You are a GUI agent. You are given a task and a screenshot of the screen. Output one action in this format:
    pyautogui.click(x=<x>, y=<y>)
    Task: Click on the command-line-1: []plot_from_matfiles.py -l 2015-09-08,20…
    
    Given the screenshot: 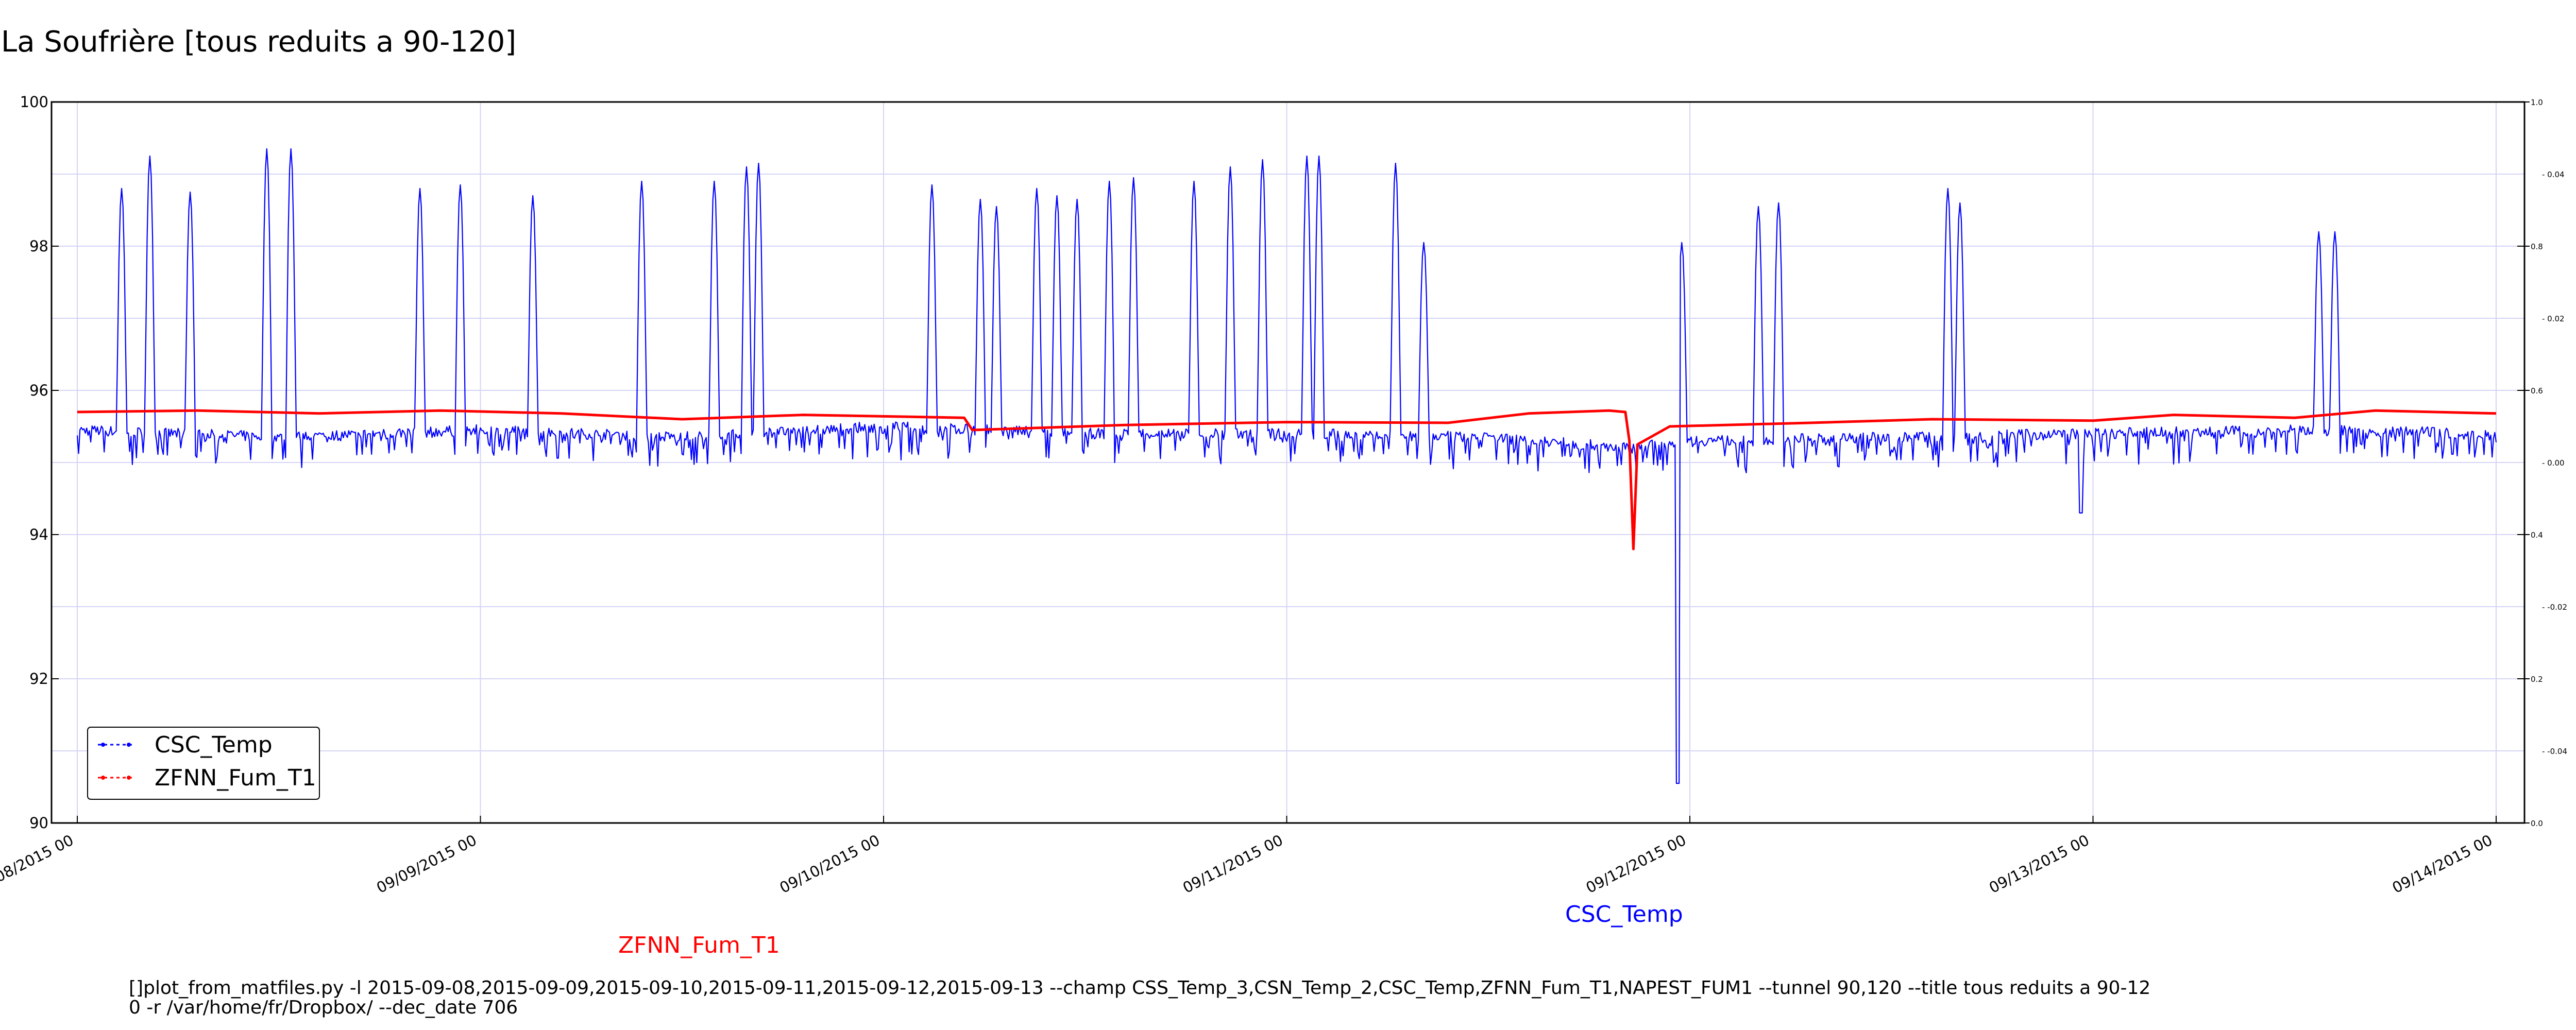 What is the action you would take?
    pyautogui.click(x=1139, y=988)
    